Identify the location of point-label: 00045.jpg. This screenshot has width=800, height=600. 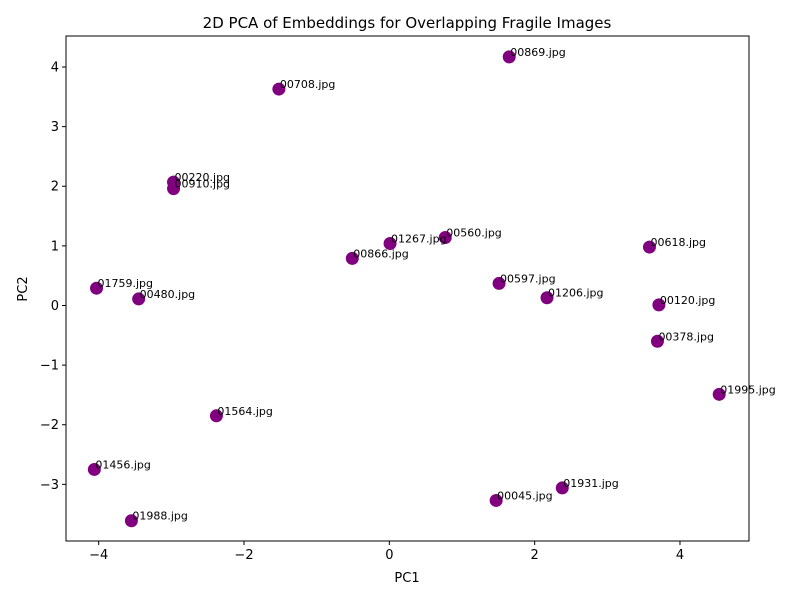
(525, 495).